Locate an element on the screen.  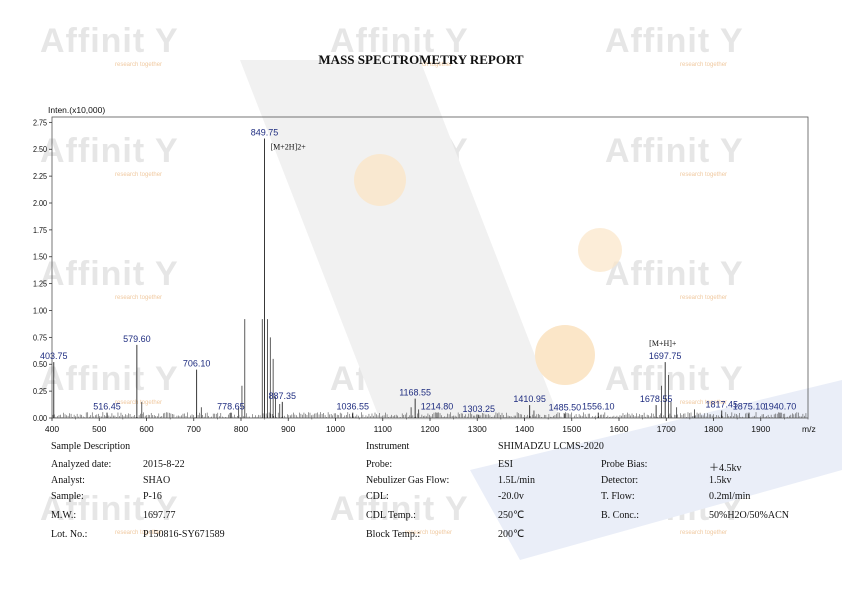
y-tick-label: 2.25 is located at coordinates (40, 177).